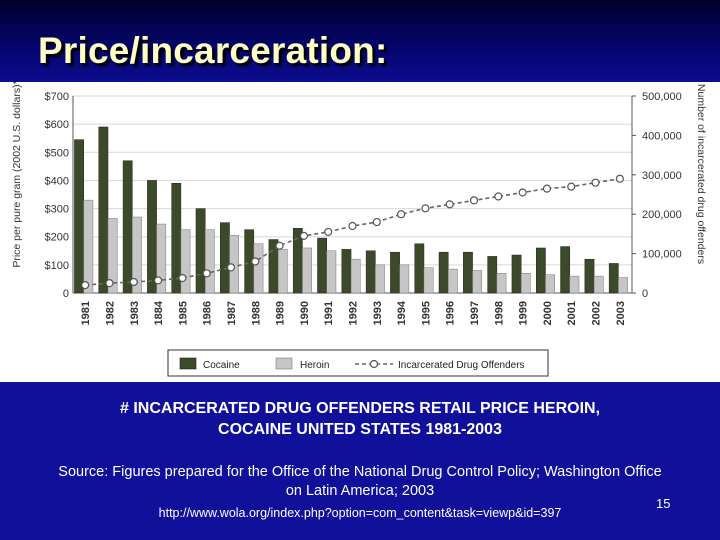 This screenshot has height=540, width=720. What do you see at coordinates (402, 312) in the screenshot?
I see `x-tick-label: 1994` at bounding box center [402, 312].